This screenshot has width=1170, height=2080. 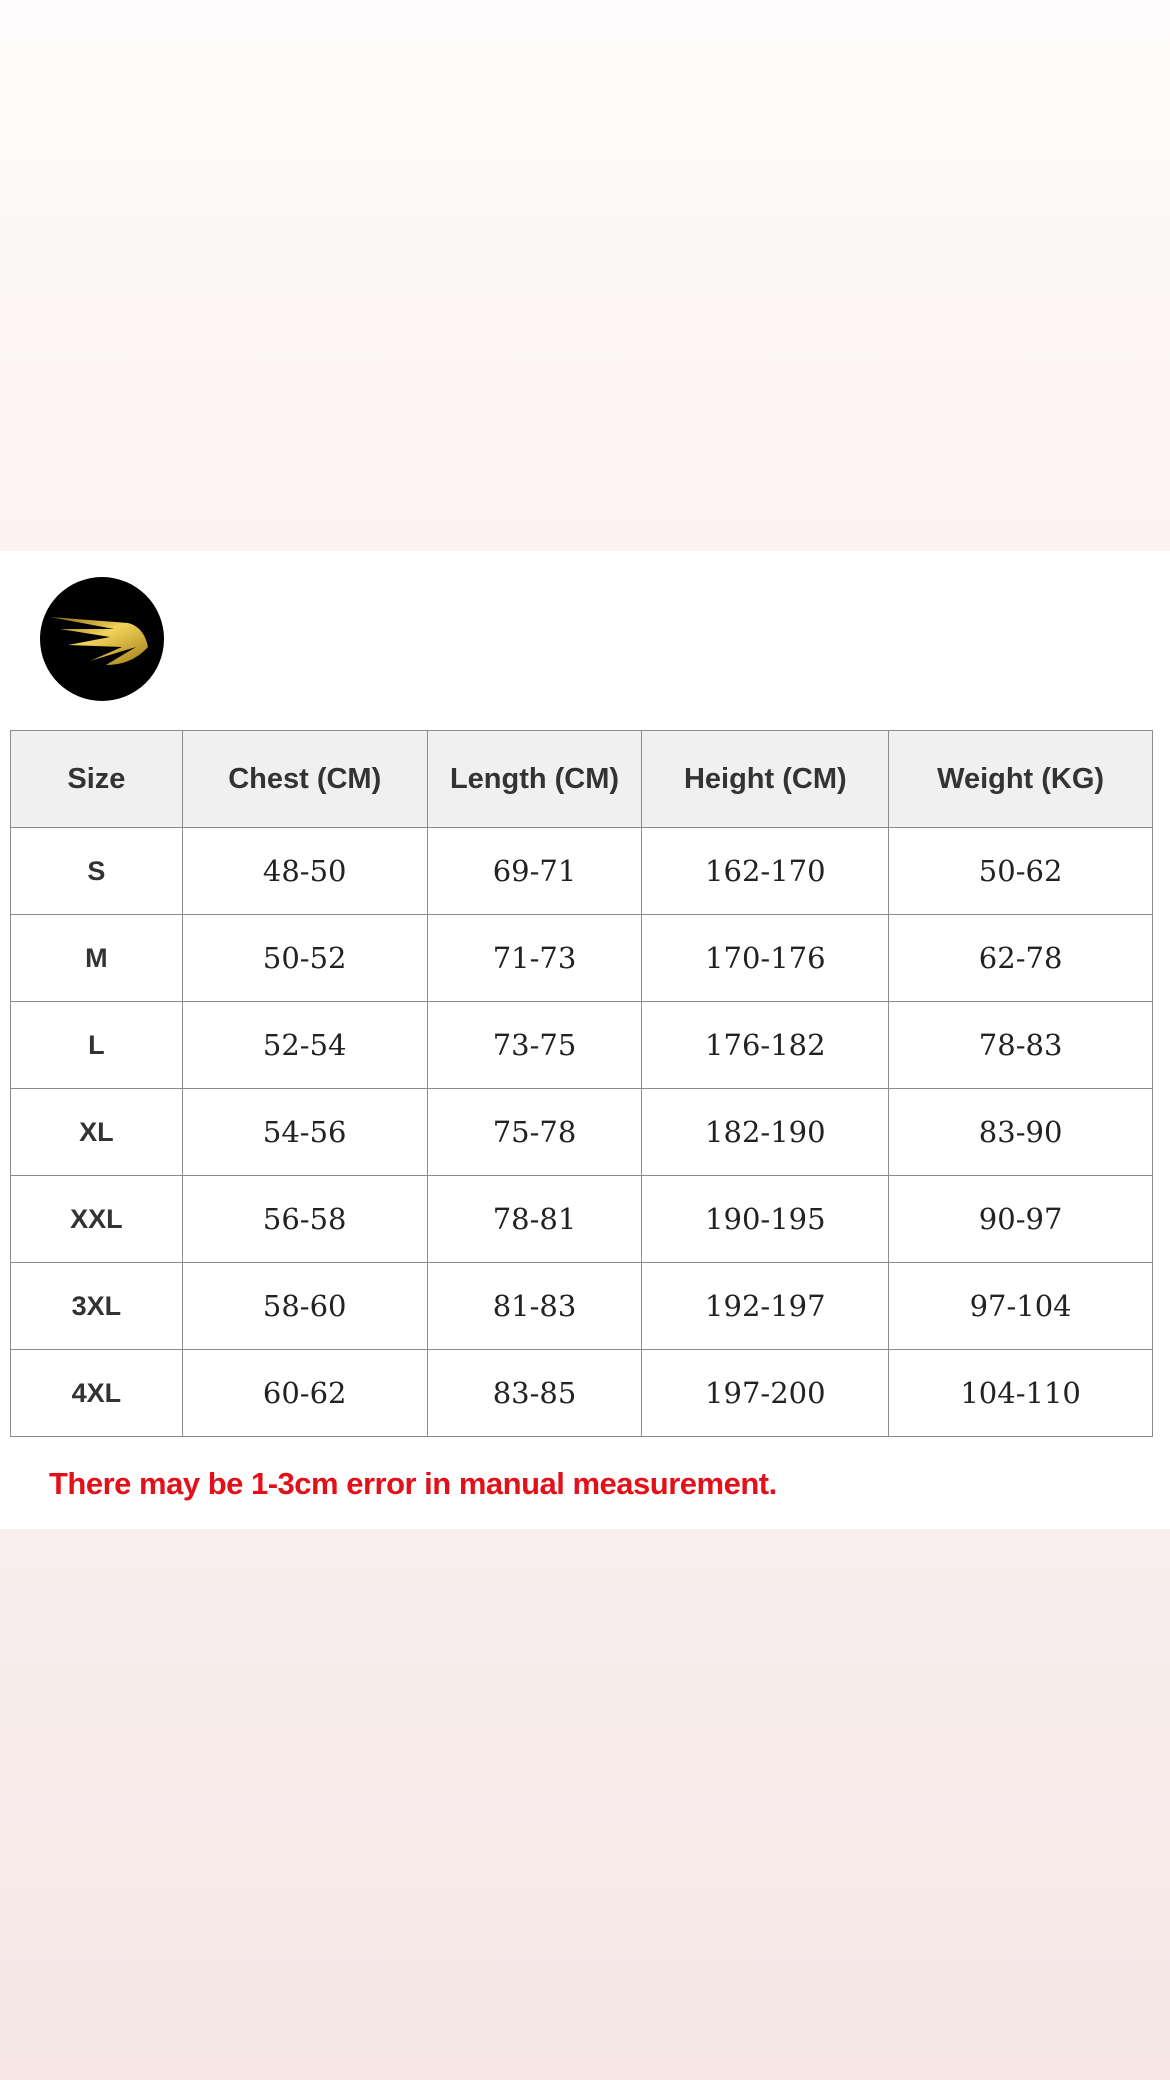 I want to click on cell-chest: 52-54, so click(x=304, y=1045).